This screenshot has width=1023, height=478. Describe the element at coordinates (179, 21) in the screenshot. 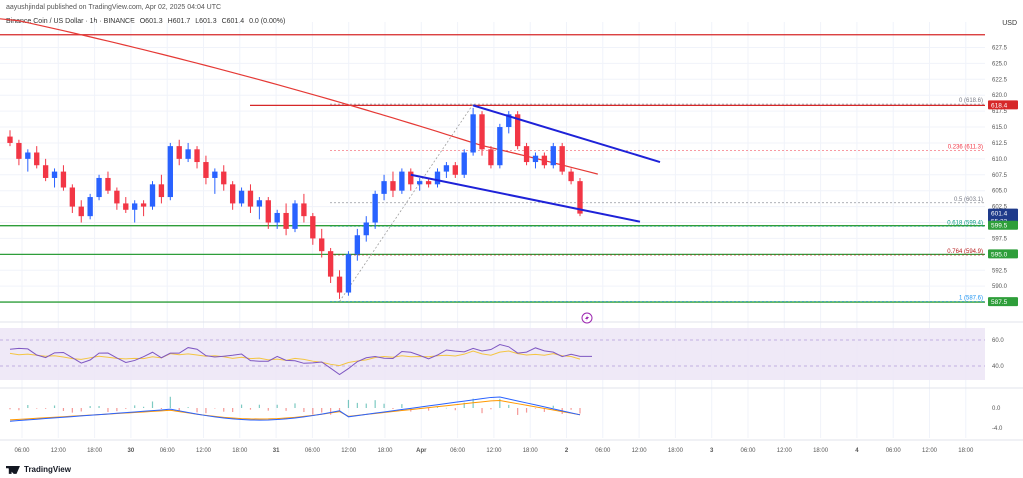

I see `ohlc-high: H601.7` at that location.